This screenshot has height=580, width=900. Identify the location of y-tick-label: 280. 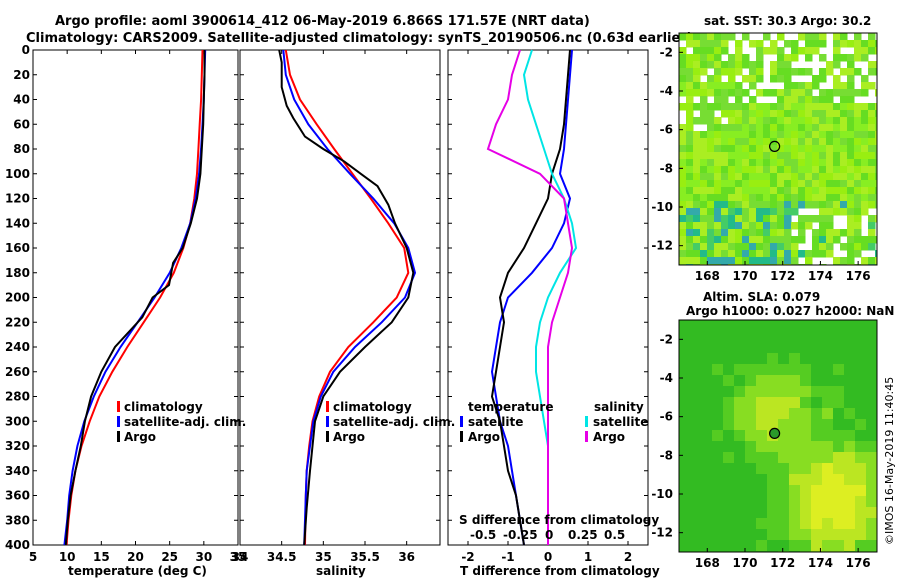
(17, 397).